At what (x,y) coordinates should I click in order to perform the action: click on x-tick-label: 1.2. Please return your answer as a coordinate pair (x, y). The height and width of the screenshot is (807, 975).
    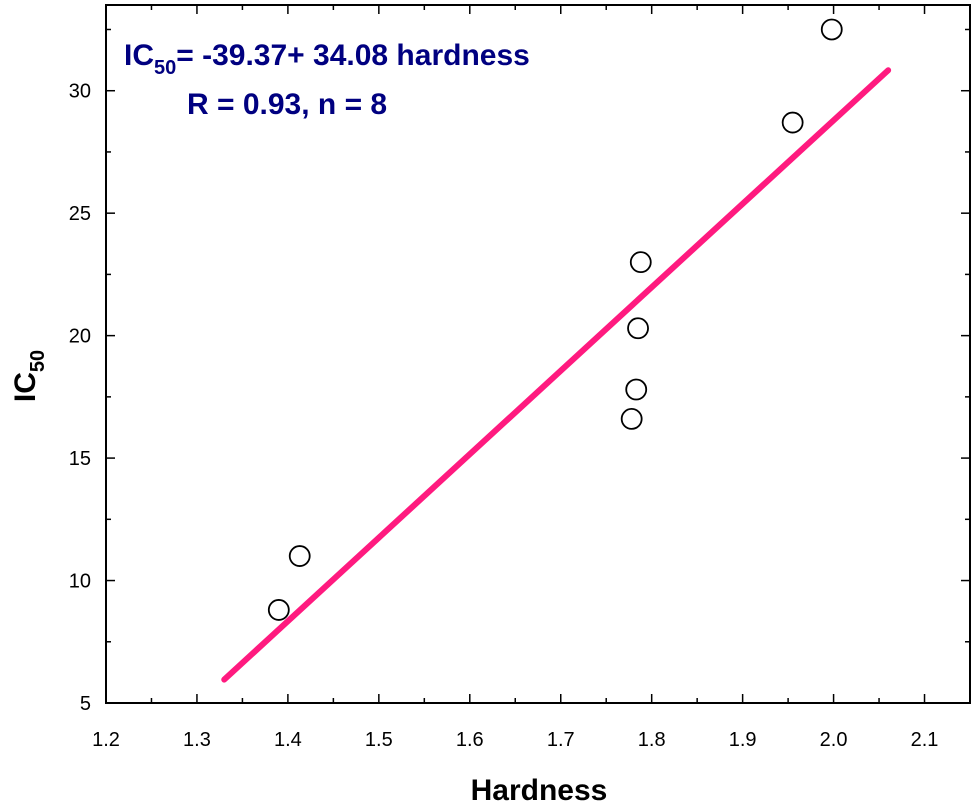
    Looking at the image, I should click on (106, 740).